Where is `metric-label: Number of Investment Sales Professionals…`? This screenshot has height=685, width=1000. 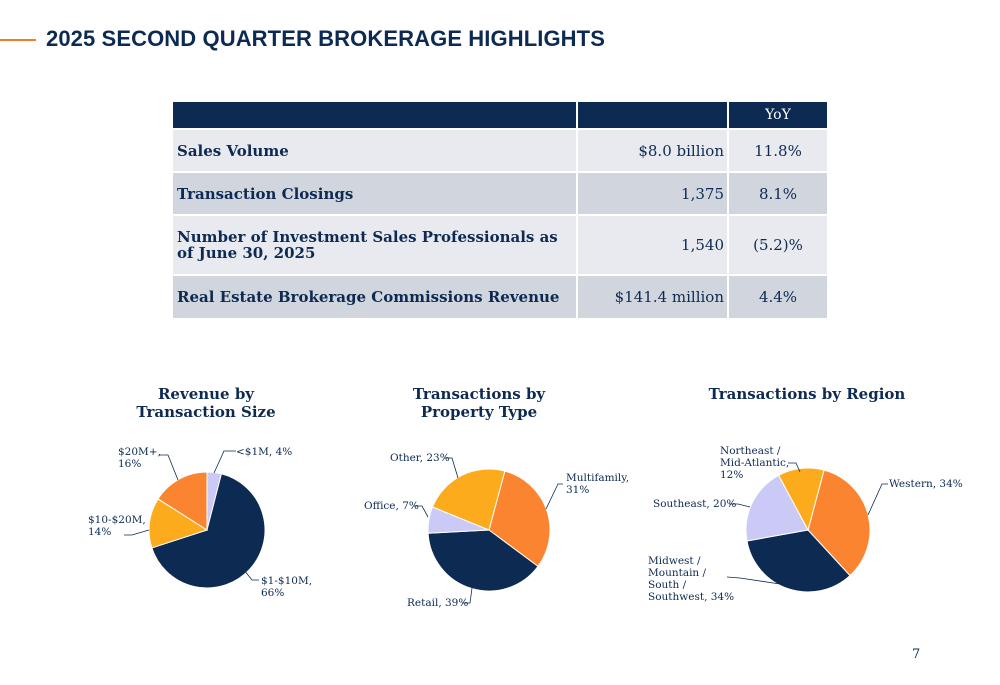 metric-label: Number of Investment Sales Professionals… is located at coordinates (375, 244).